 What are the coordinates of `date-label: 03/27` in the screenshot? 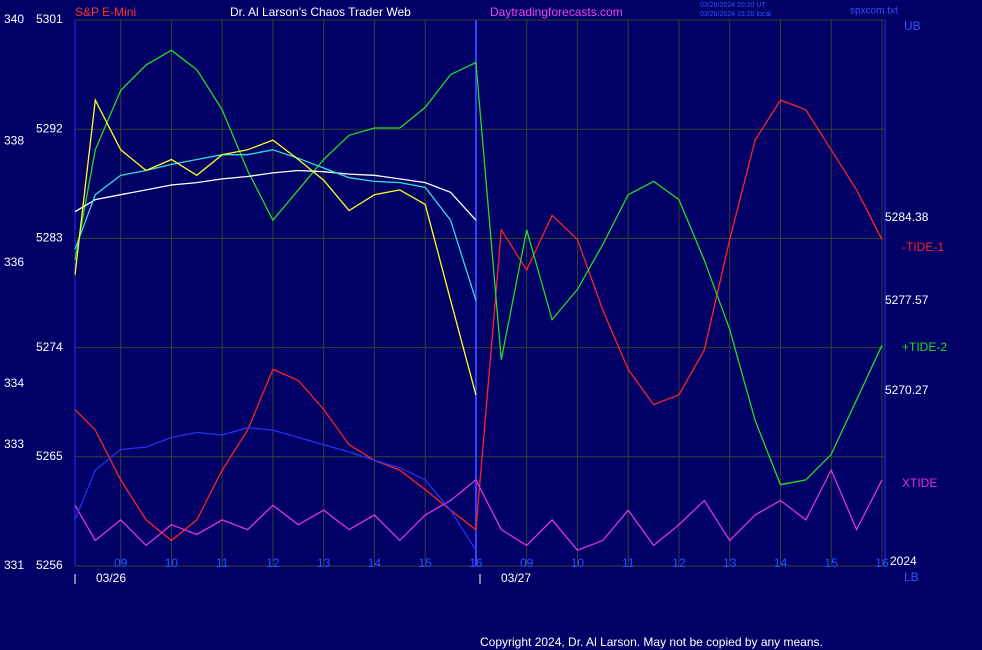 It's located at (516, 578).